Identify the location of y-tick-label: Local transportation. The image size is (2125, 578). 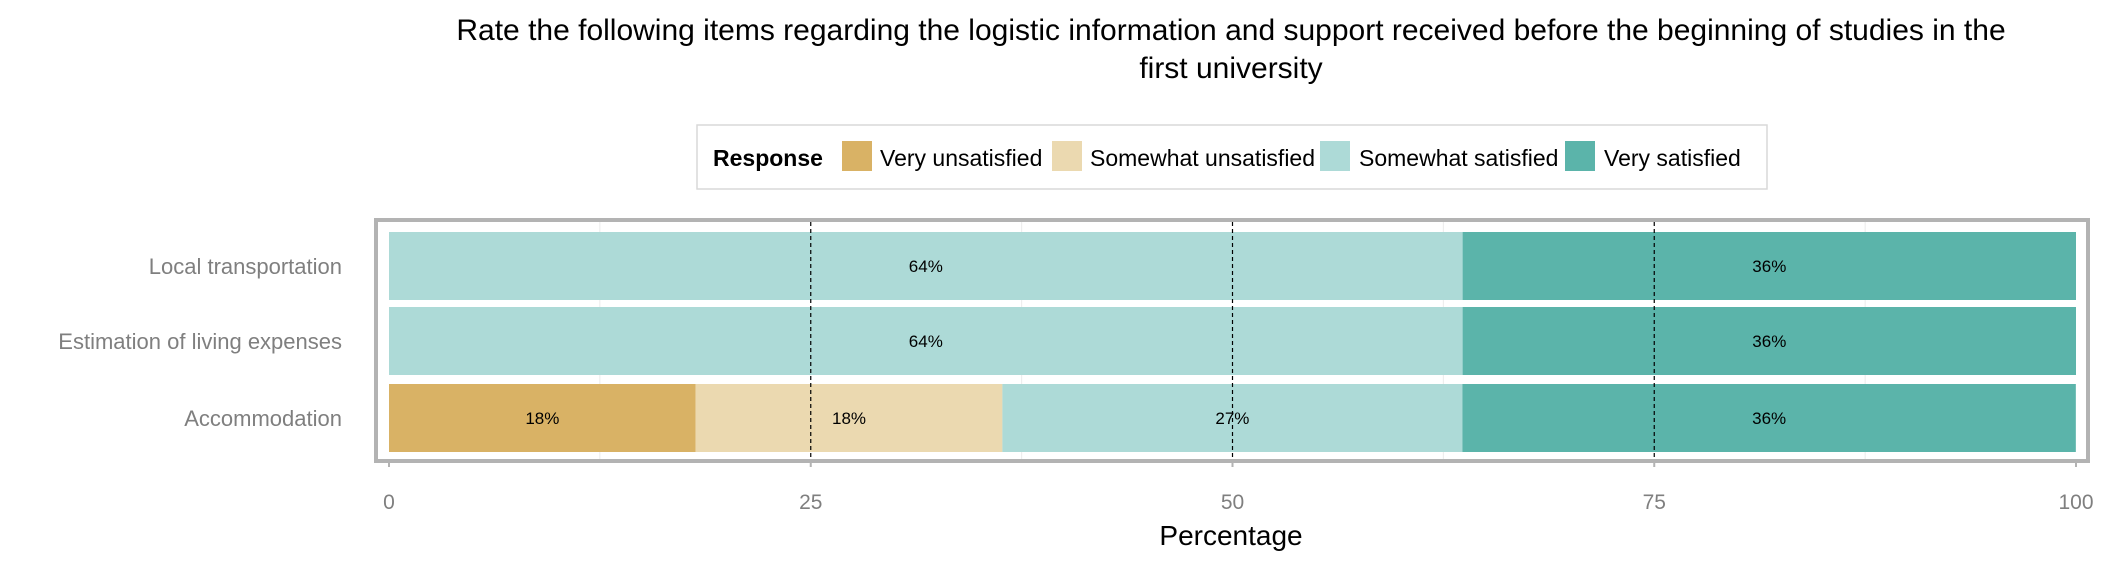
(245, 266).